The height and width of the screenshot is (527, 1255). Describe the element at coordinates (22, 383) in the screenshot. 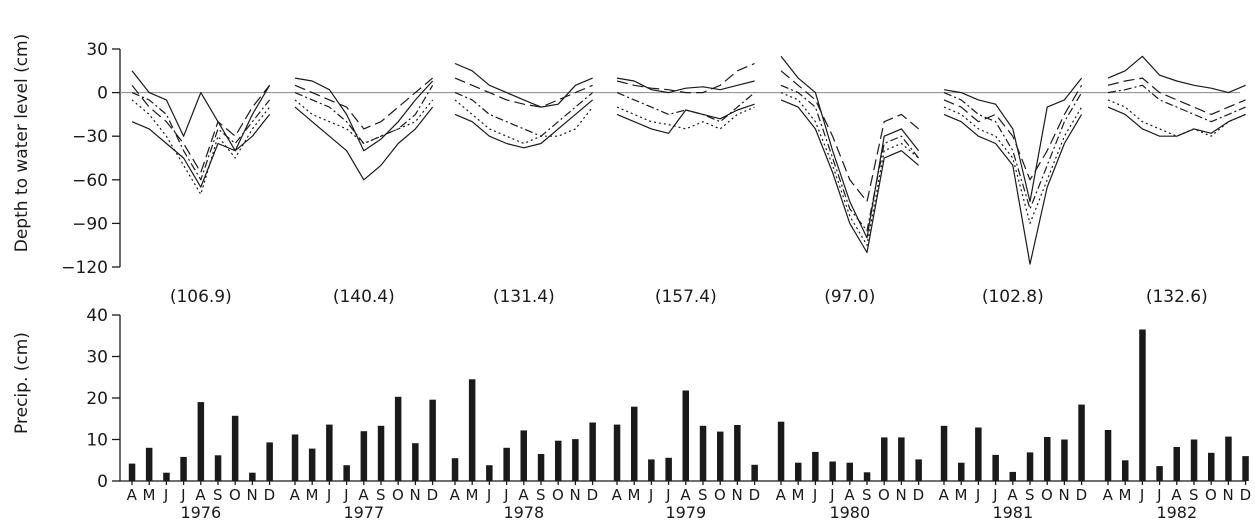

I see `precip-y-axis-label: Precip. (cm)` at that location.